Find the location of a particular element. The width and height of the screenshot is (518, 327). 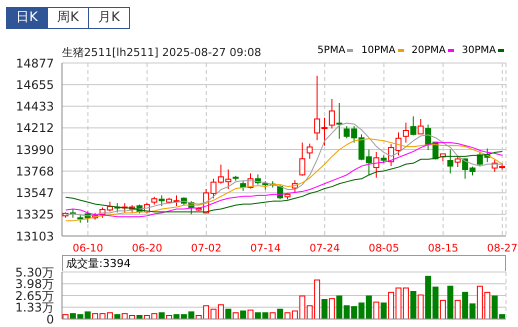

y-tick-label: 14877 is located at coordinates (35, 63).